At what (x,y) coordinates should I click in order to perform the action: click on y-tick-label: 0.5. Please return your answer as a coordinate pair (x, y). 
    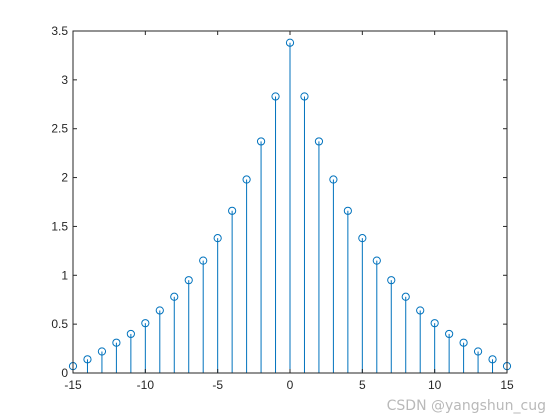
    Looking at the image, I should click on (59, 324).